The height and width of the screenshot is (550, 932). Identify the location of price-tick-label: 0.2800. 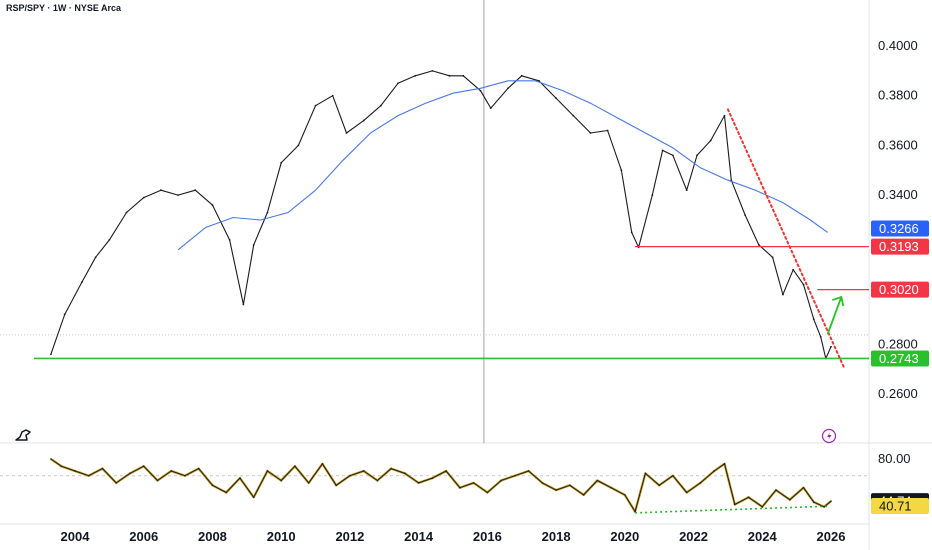
(898, 343).